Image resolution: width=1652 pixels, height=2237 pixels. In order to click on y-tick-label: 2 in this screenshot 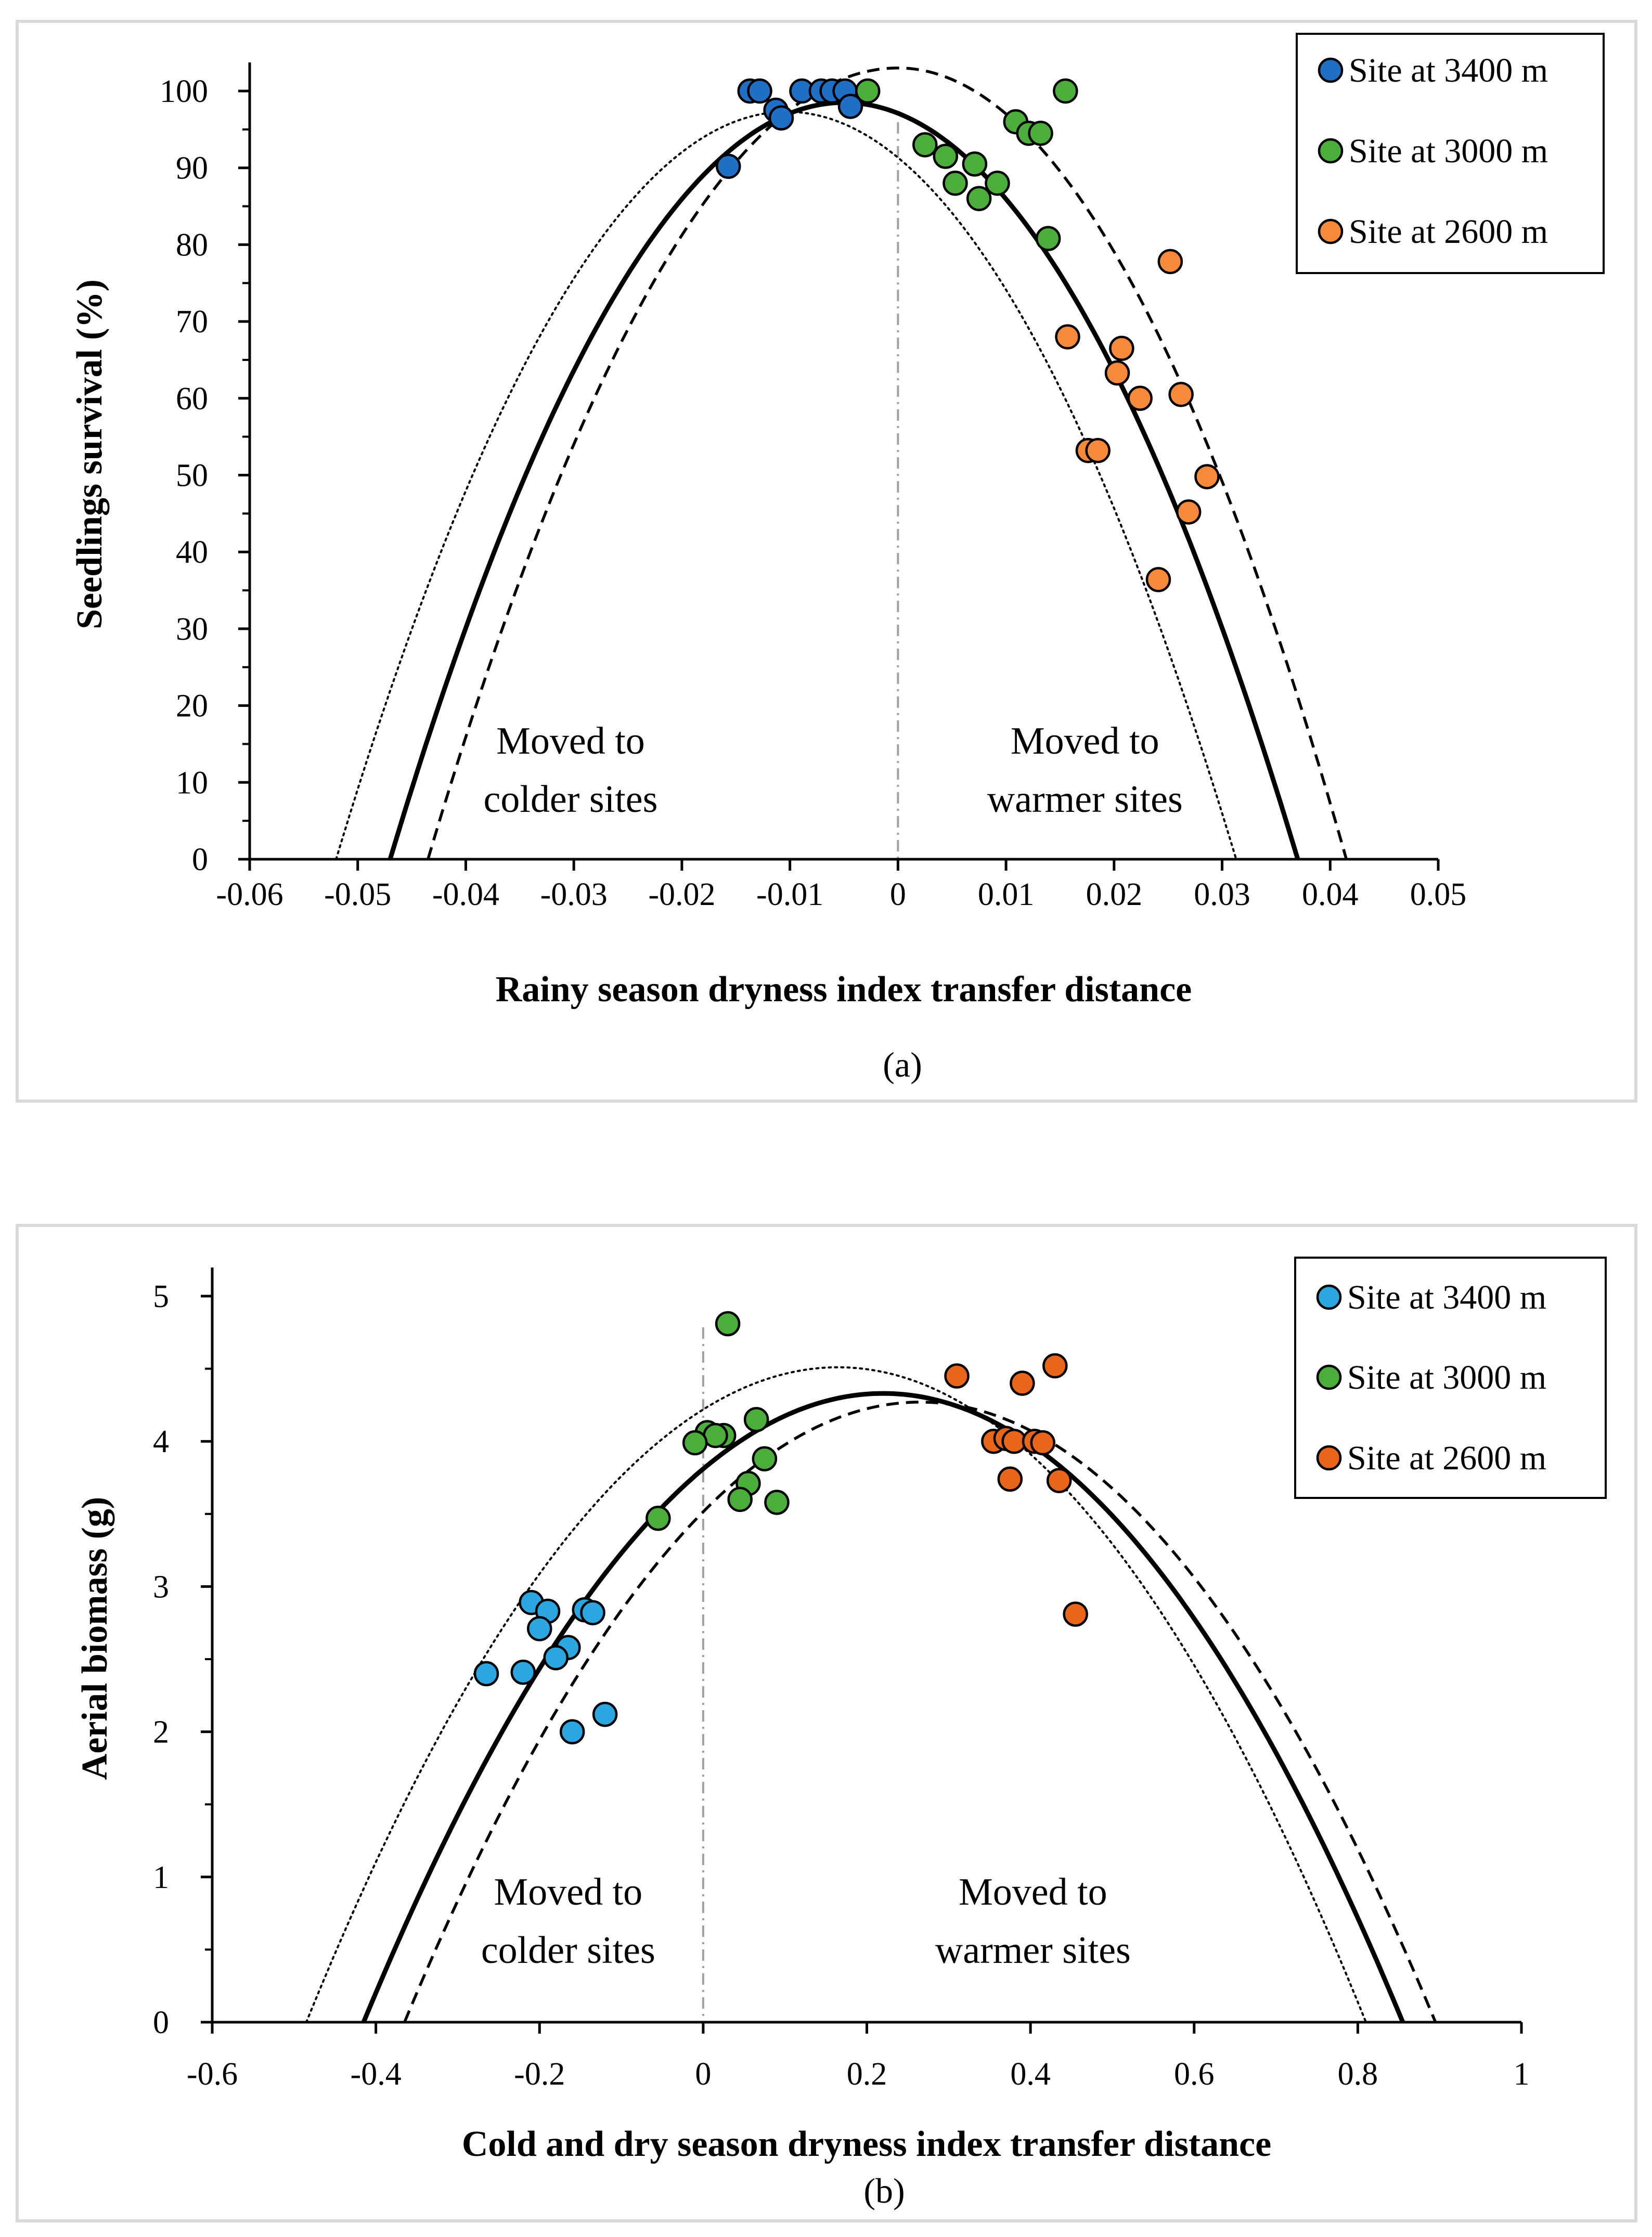, I will do `click(161, 1732)`.